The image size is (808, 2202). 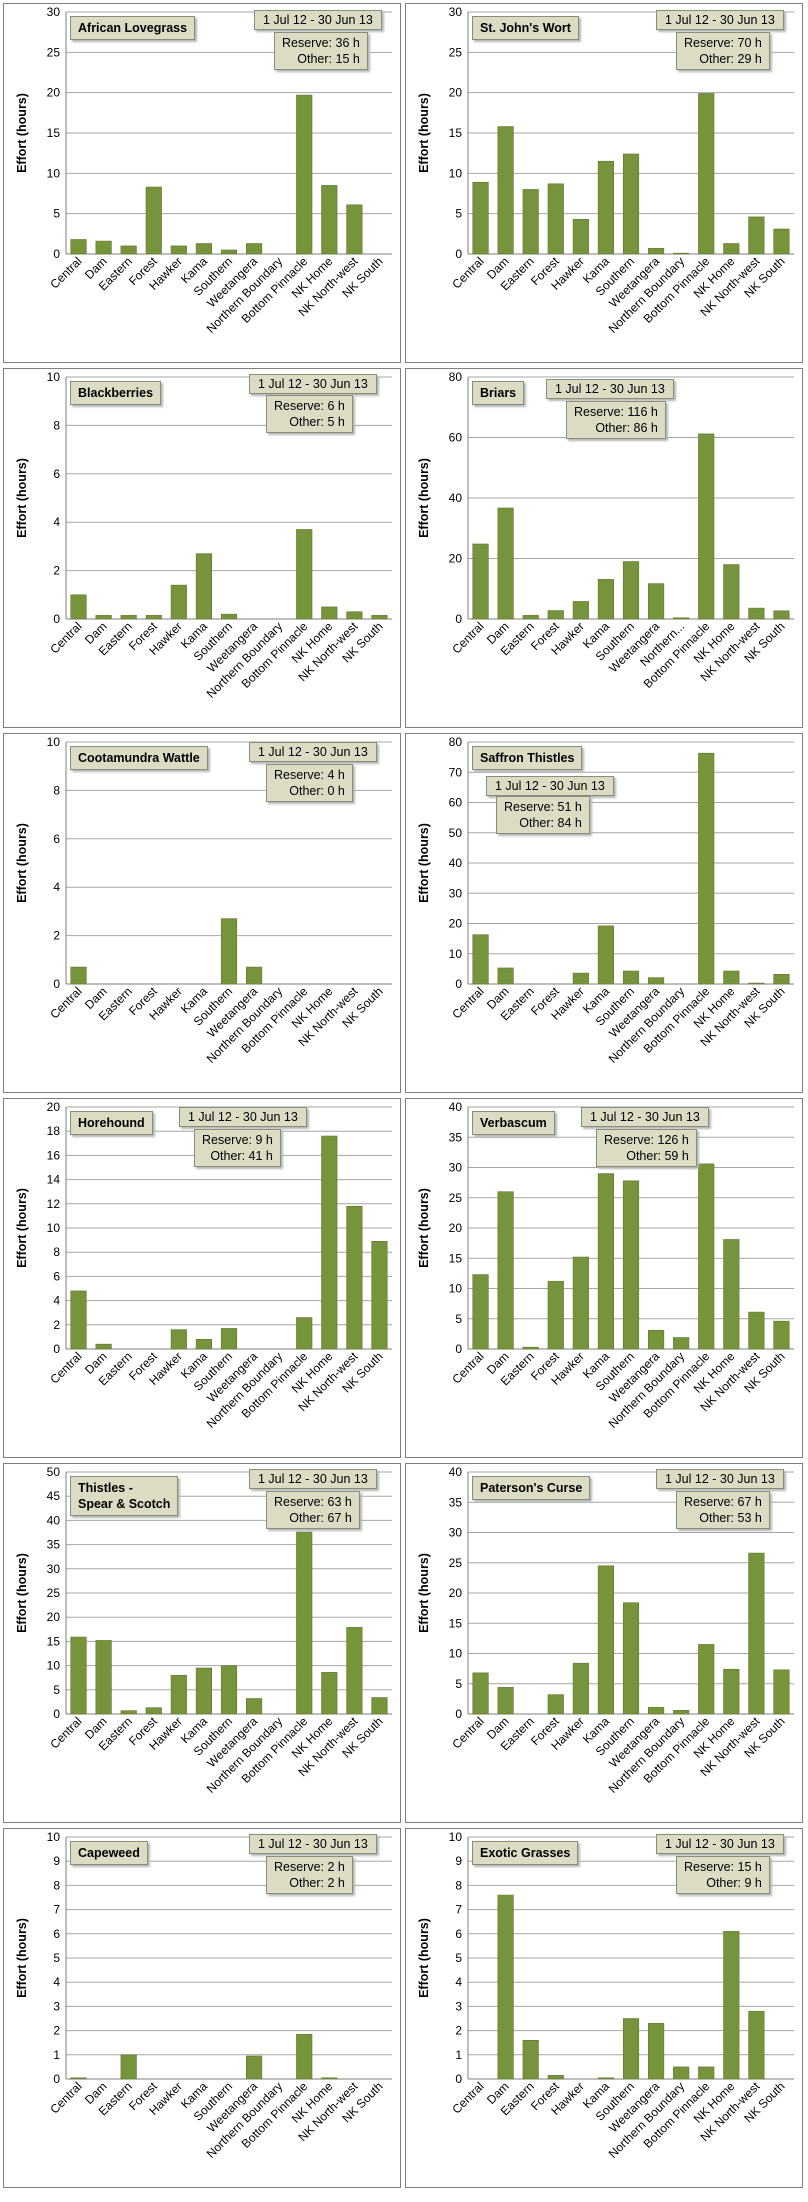 I want to click on other-hours: Other: 59 h, so click(x=657, y=1156).